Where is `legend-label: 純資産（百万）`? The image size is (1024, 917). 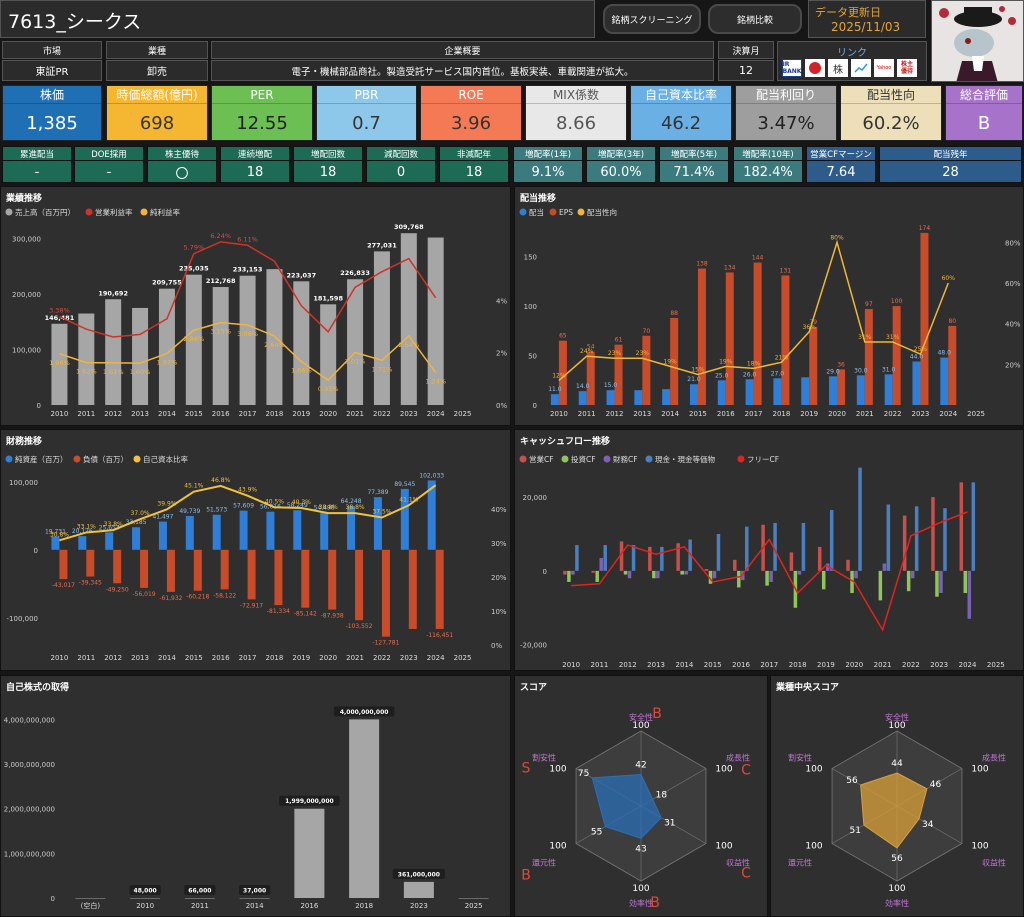 legend-label: 純資産（百万） is located at coordinates (41, 459).